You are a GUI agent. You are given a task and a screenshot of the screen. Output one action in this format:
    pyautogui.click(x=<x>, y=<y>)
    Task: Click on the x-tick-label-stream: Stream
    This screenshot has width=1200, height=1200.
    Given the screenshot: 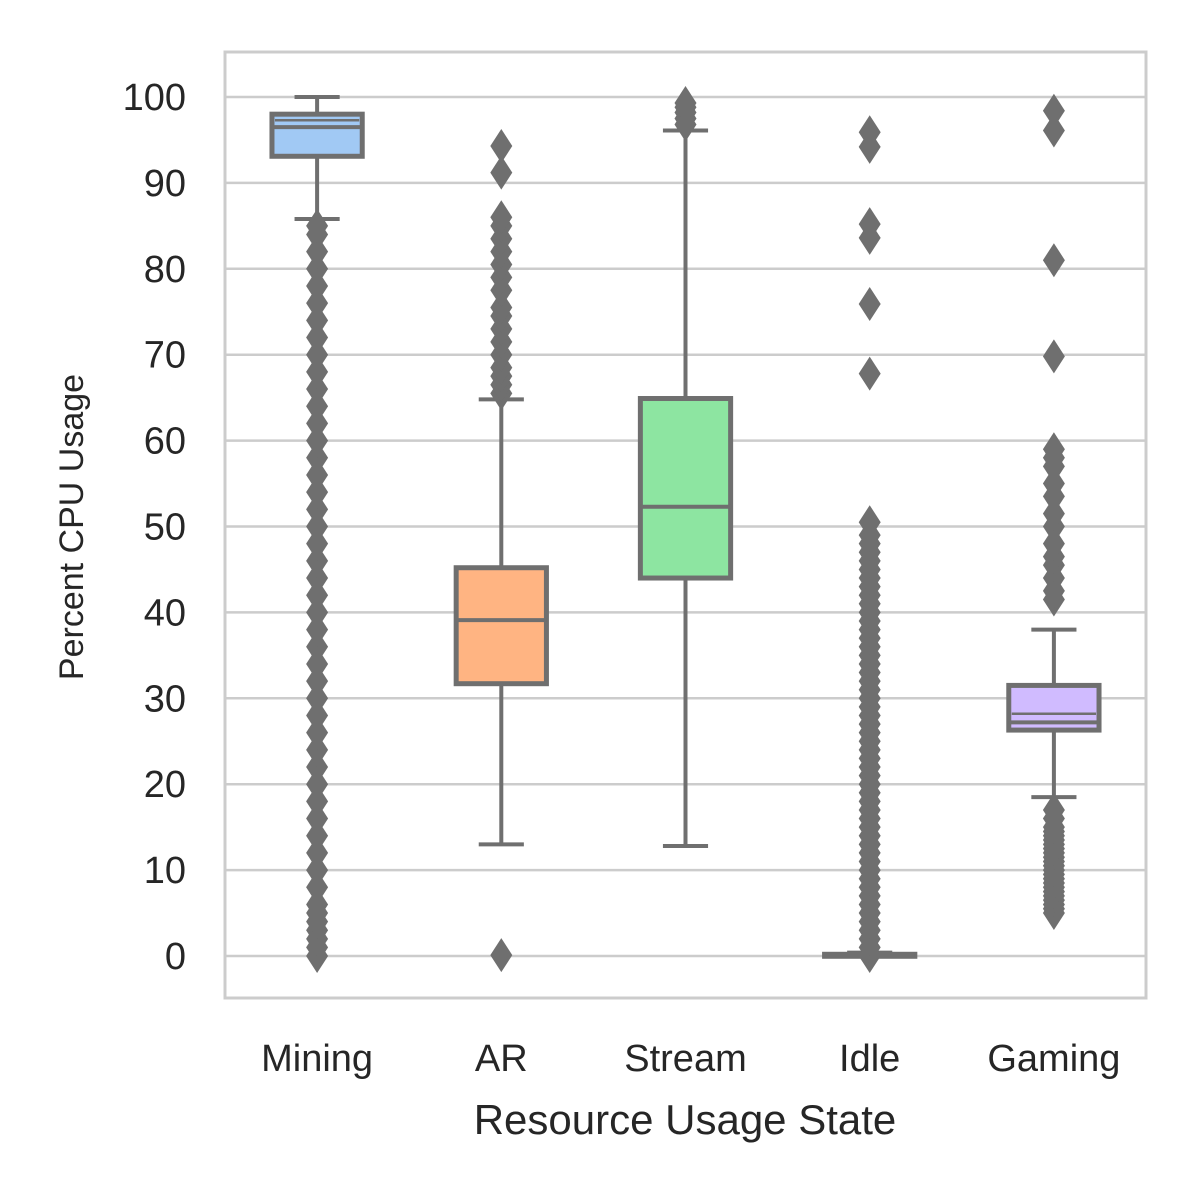 What is the action you would take?
    pyautogui.click(x=685, y=1059)
    